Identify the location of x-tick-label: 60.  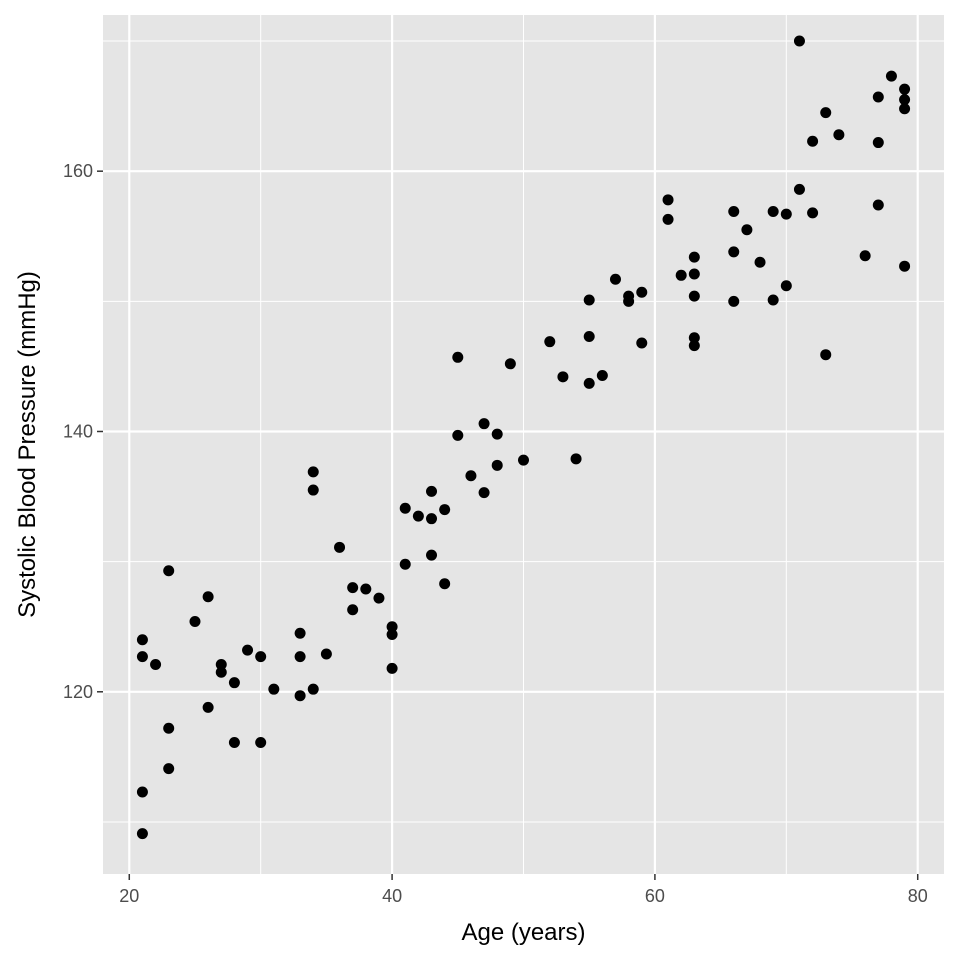
(655, 896).